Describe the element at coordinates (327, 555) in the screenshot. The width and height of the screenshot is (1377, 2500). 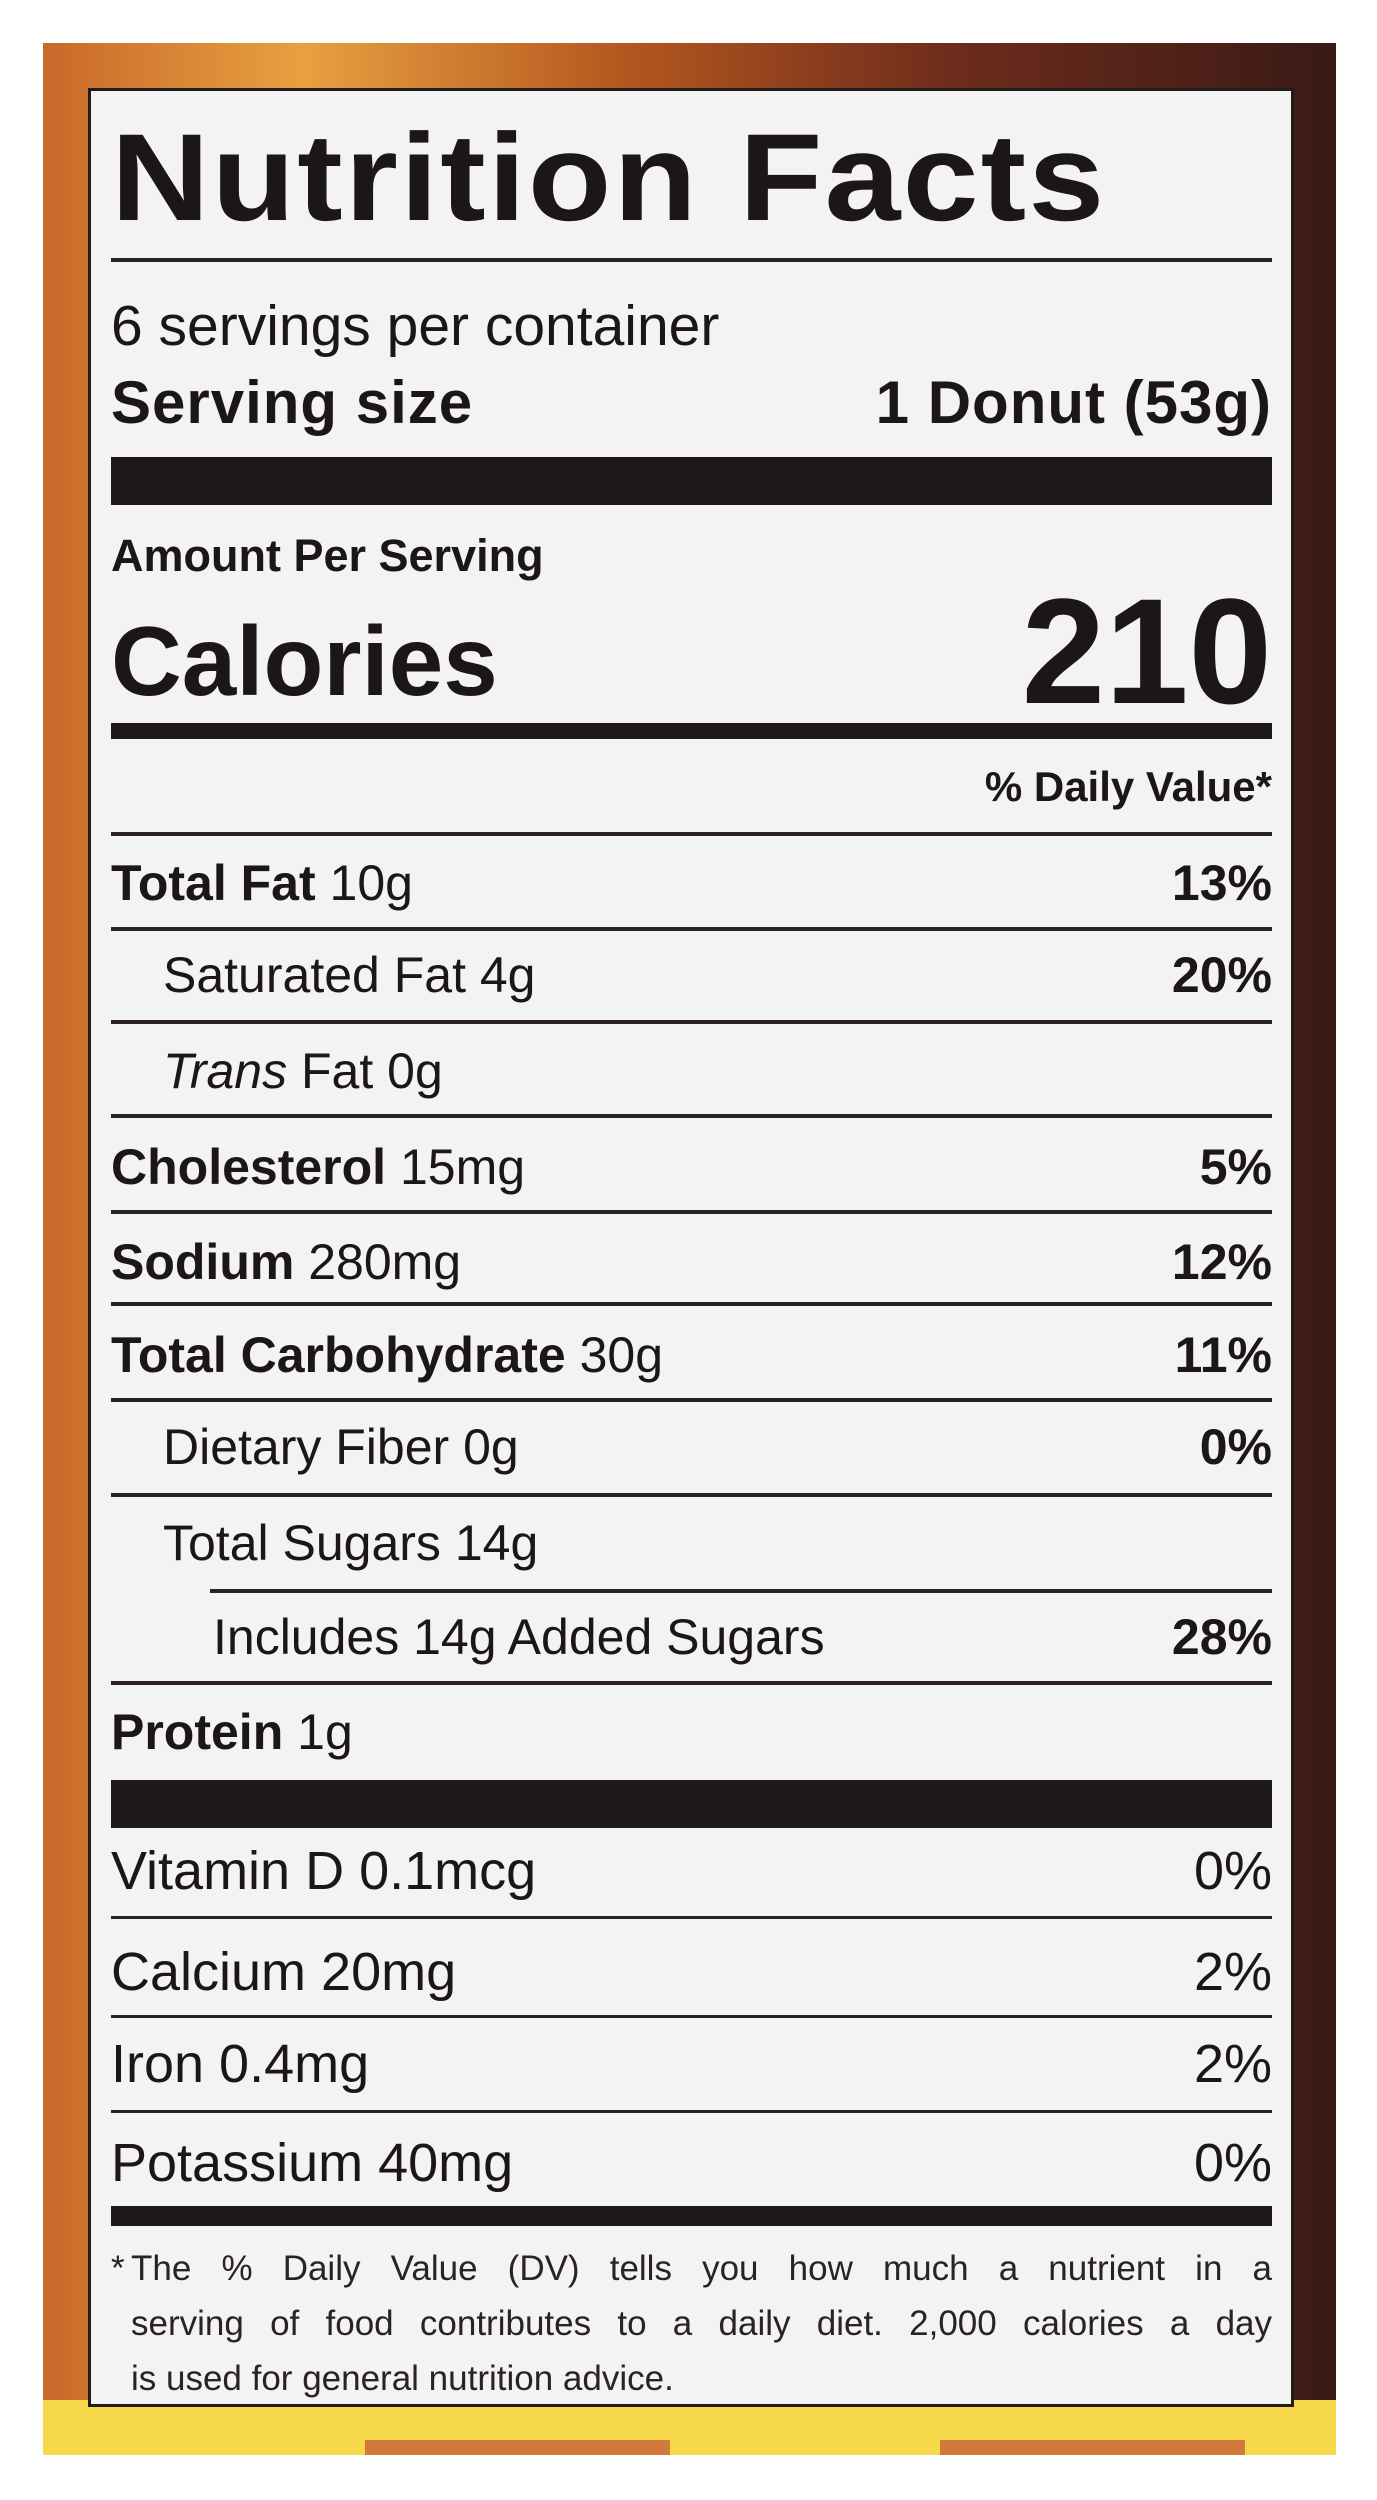
I see `amount-per-serving: Amount Per Serving` at that location.